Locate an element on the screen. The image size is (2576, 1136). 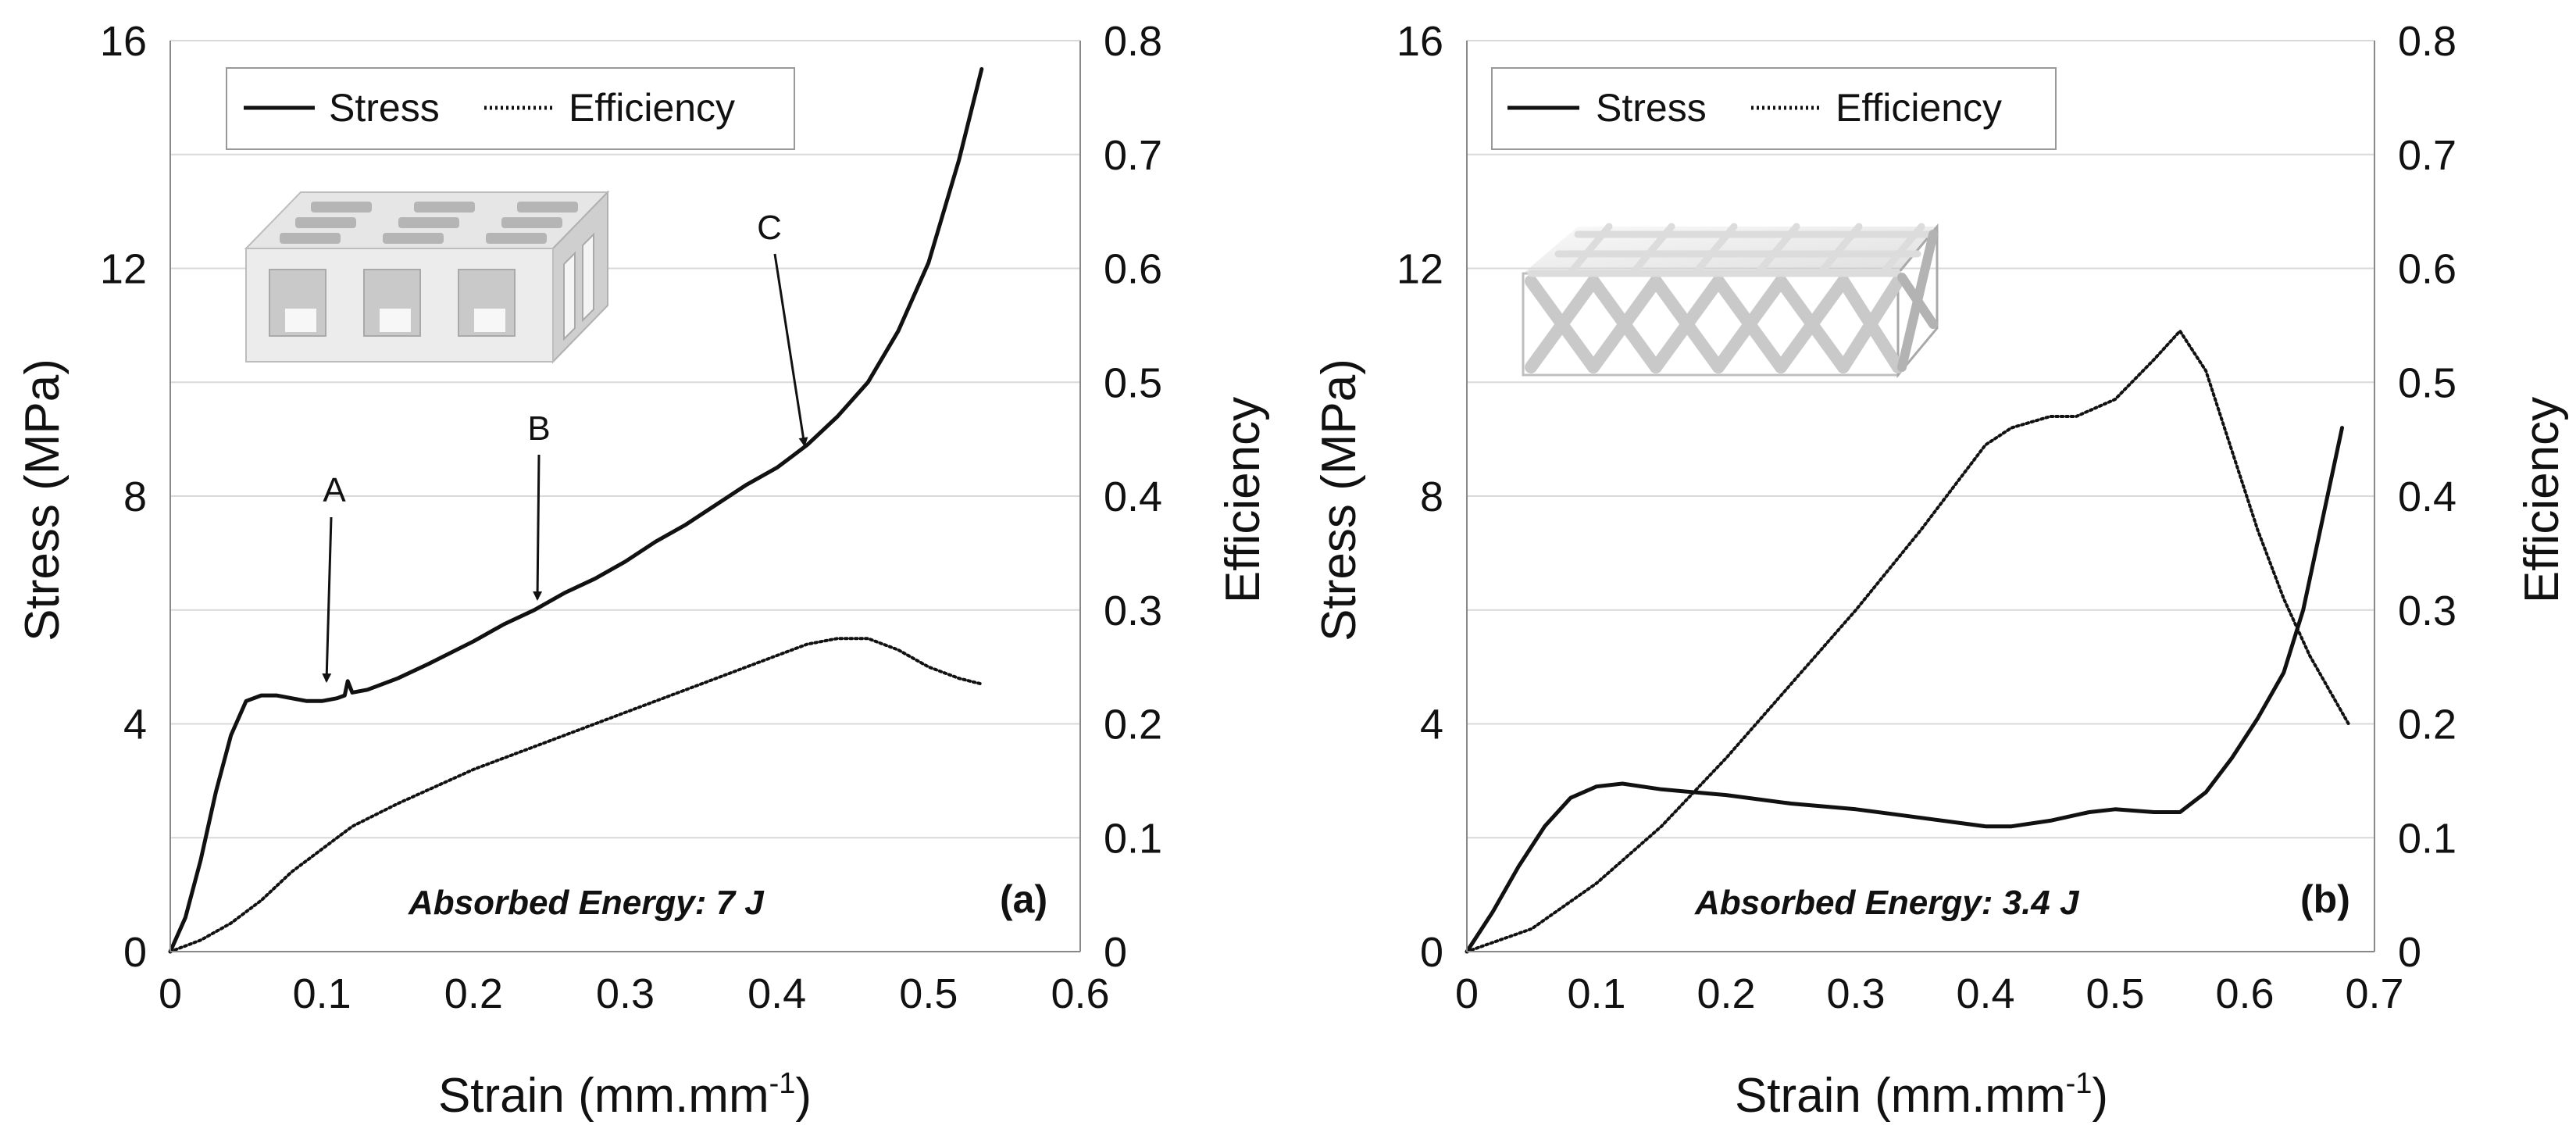
annotation-c-label: C is located at coordinates (769, 228).